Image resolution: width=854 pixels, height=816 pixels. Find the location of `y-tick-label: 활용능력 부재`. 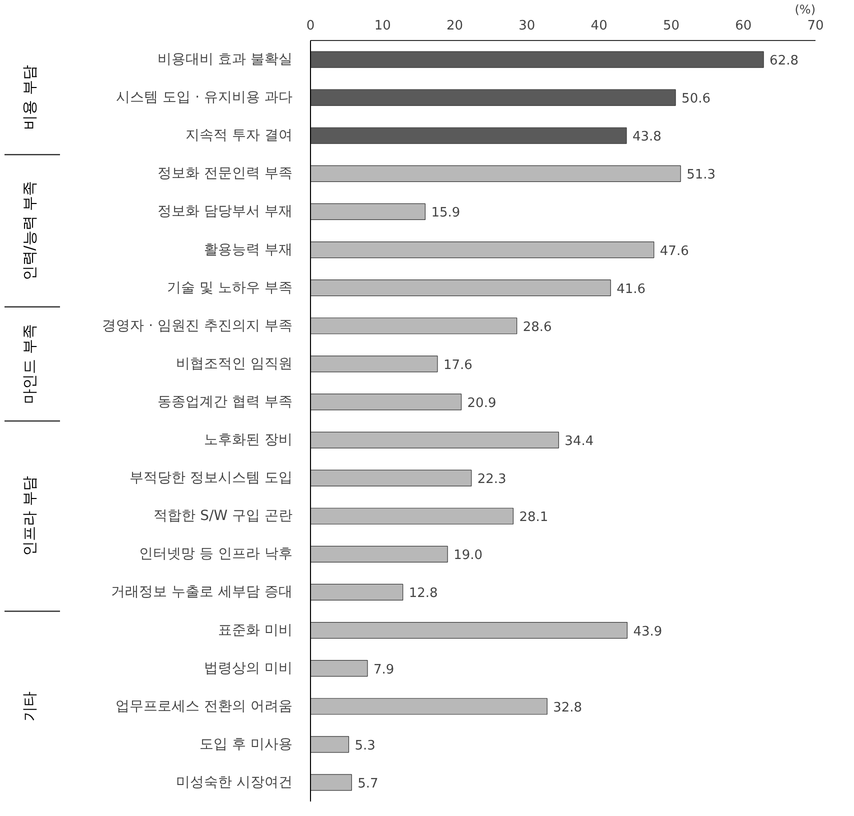

y-tick-label: 활용능력 부재 is located at coordinates (248, 250).